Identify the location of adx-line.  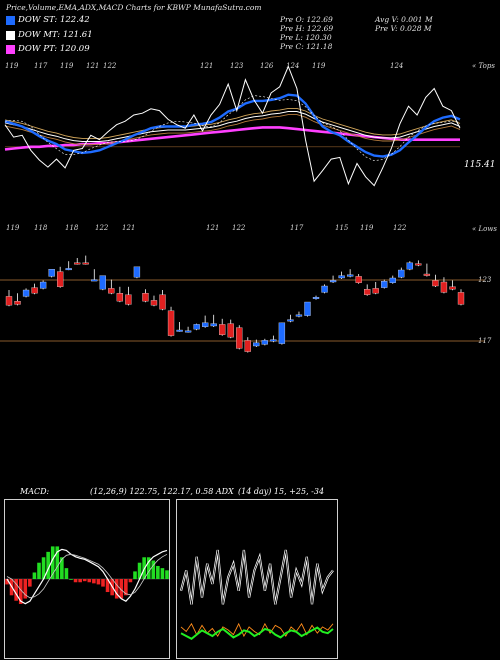
(257, 633).